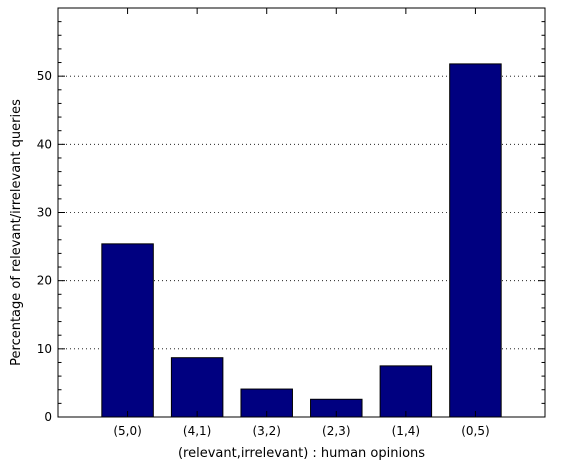 Image resolution: width=573 pixels, height=464 pixels. What do you see at coordinates (266, 431) in the screenshot?
I see `x-tick-label: (3,2)` at bounding box center [266, 431].